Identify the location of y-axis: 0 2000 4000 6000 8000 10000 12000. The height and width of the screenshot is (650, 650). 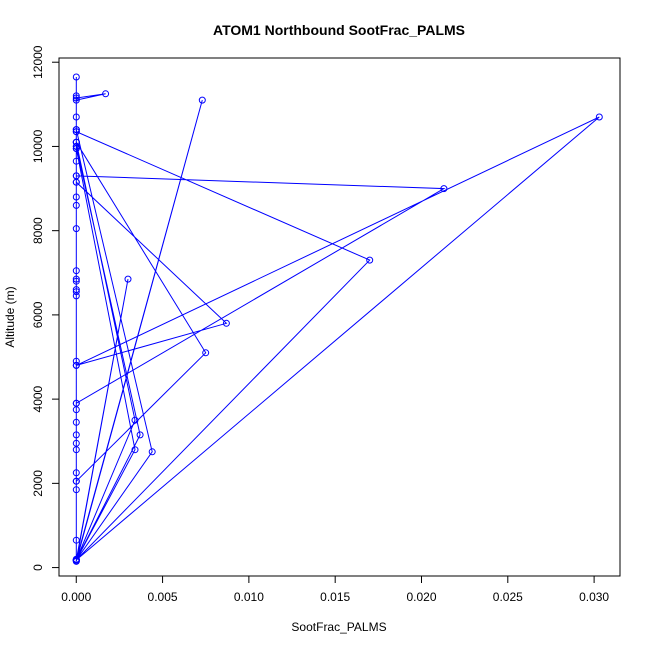
(45, 308).